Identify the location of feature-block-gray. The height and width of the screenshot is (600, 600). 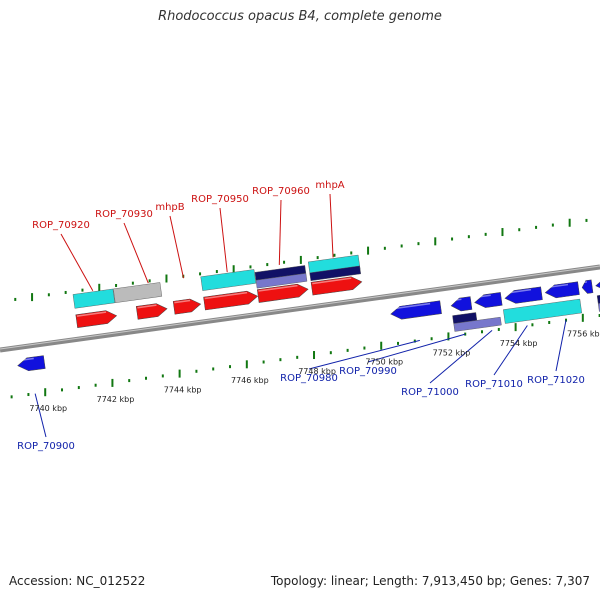
(138, 292).